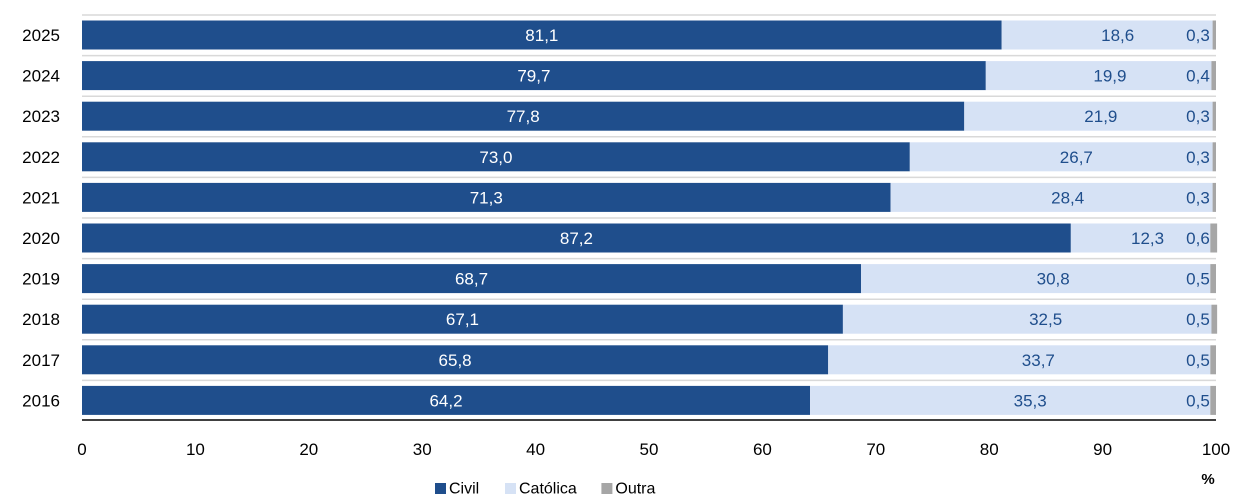 The width and height of the screenshot is (1237, 498). I want to click on bar-outra-2017, so click(1213, 360).